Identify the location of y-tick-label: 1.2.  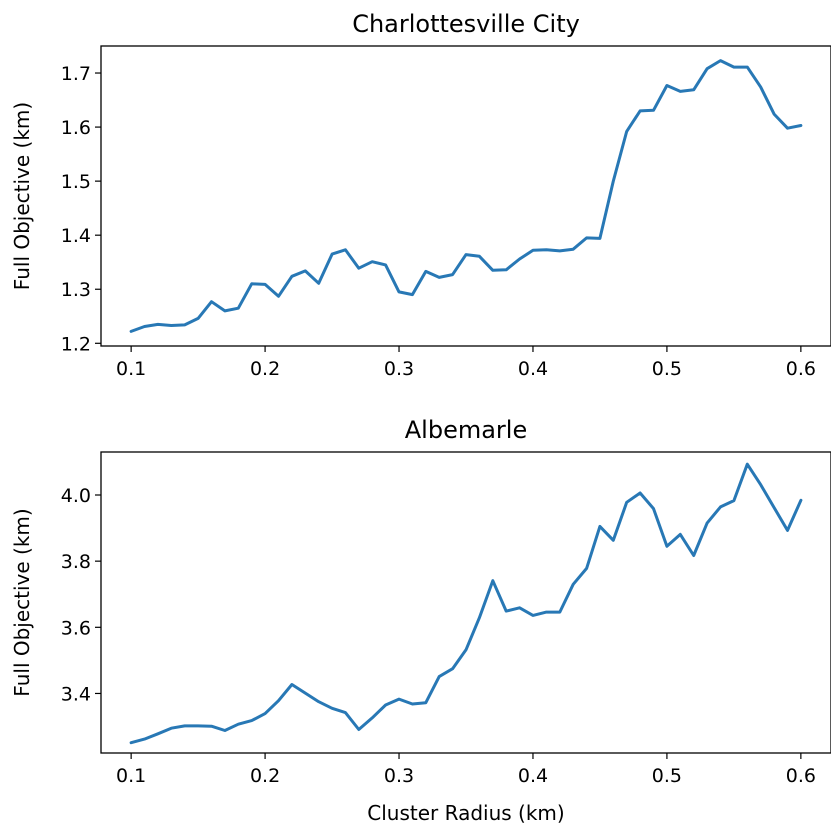
(76, 344).